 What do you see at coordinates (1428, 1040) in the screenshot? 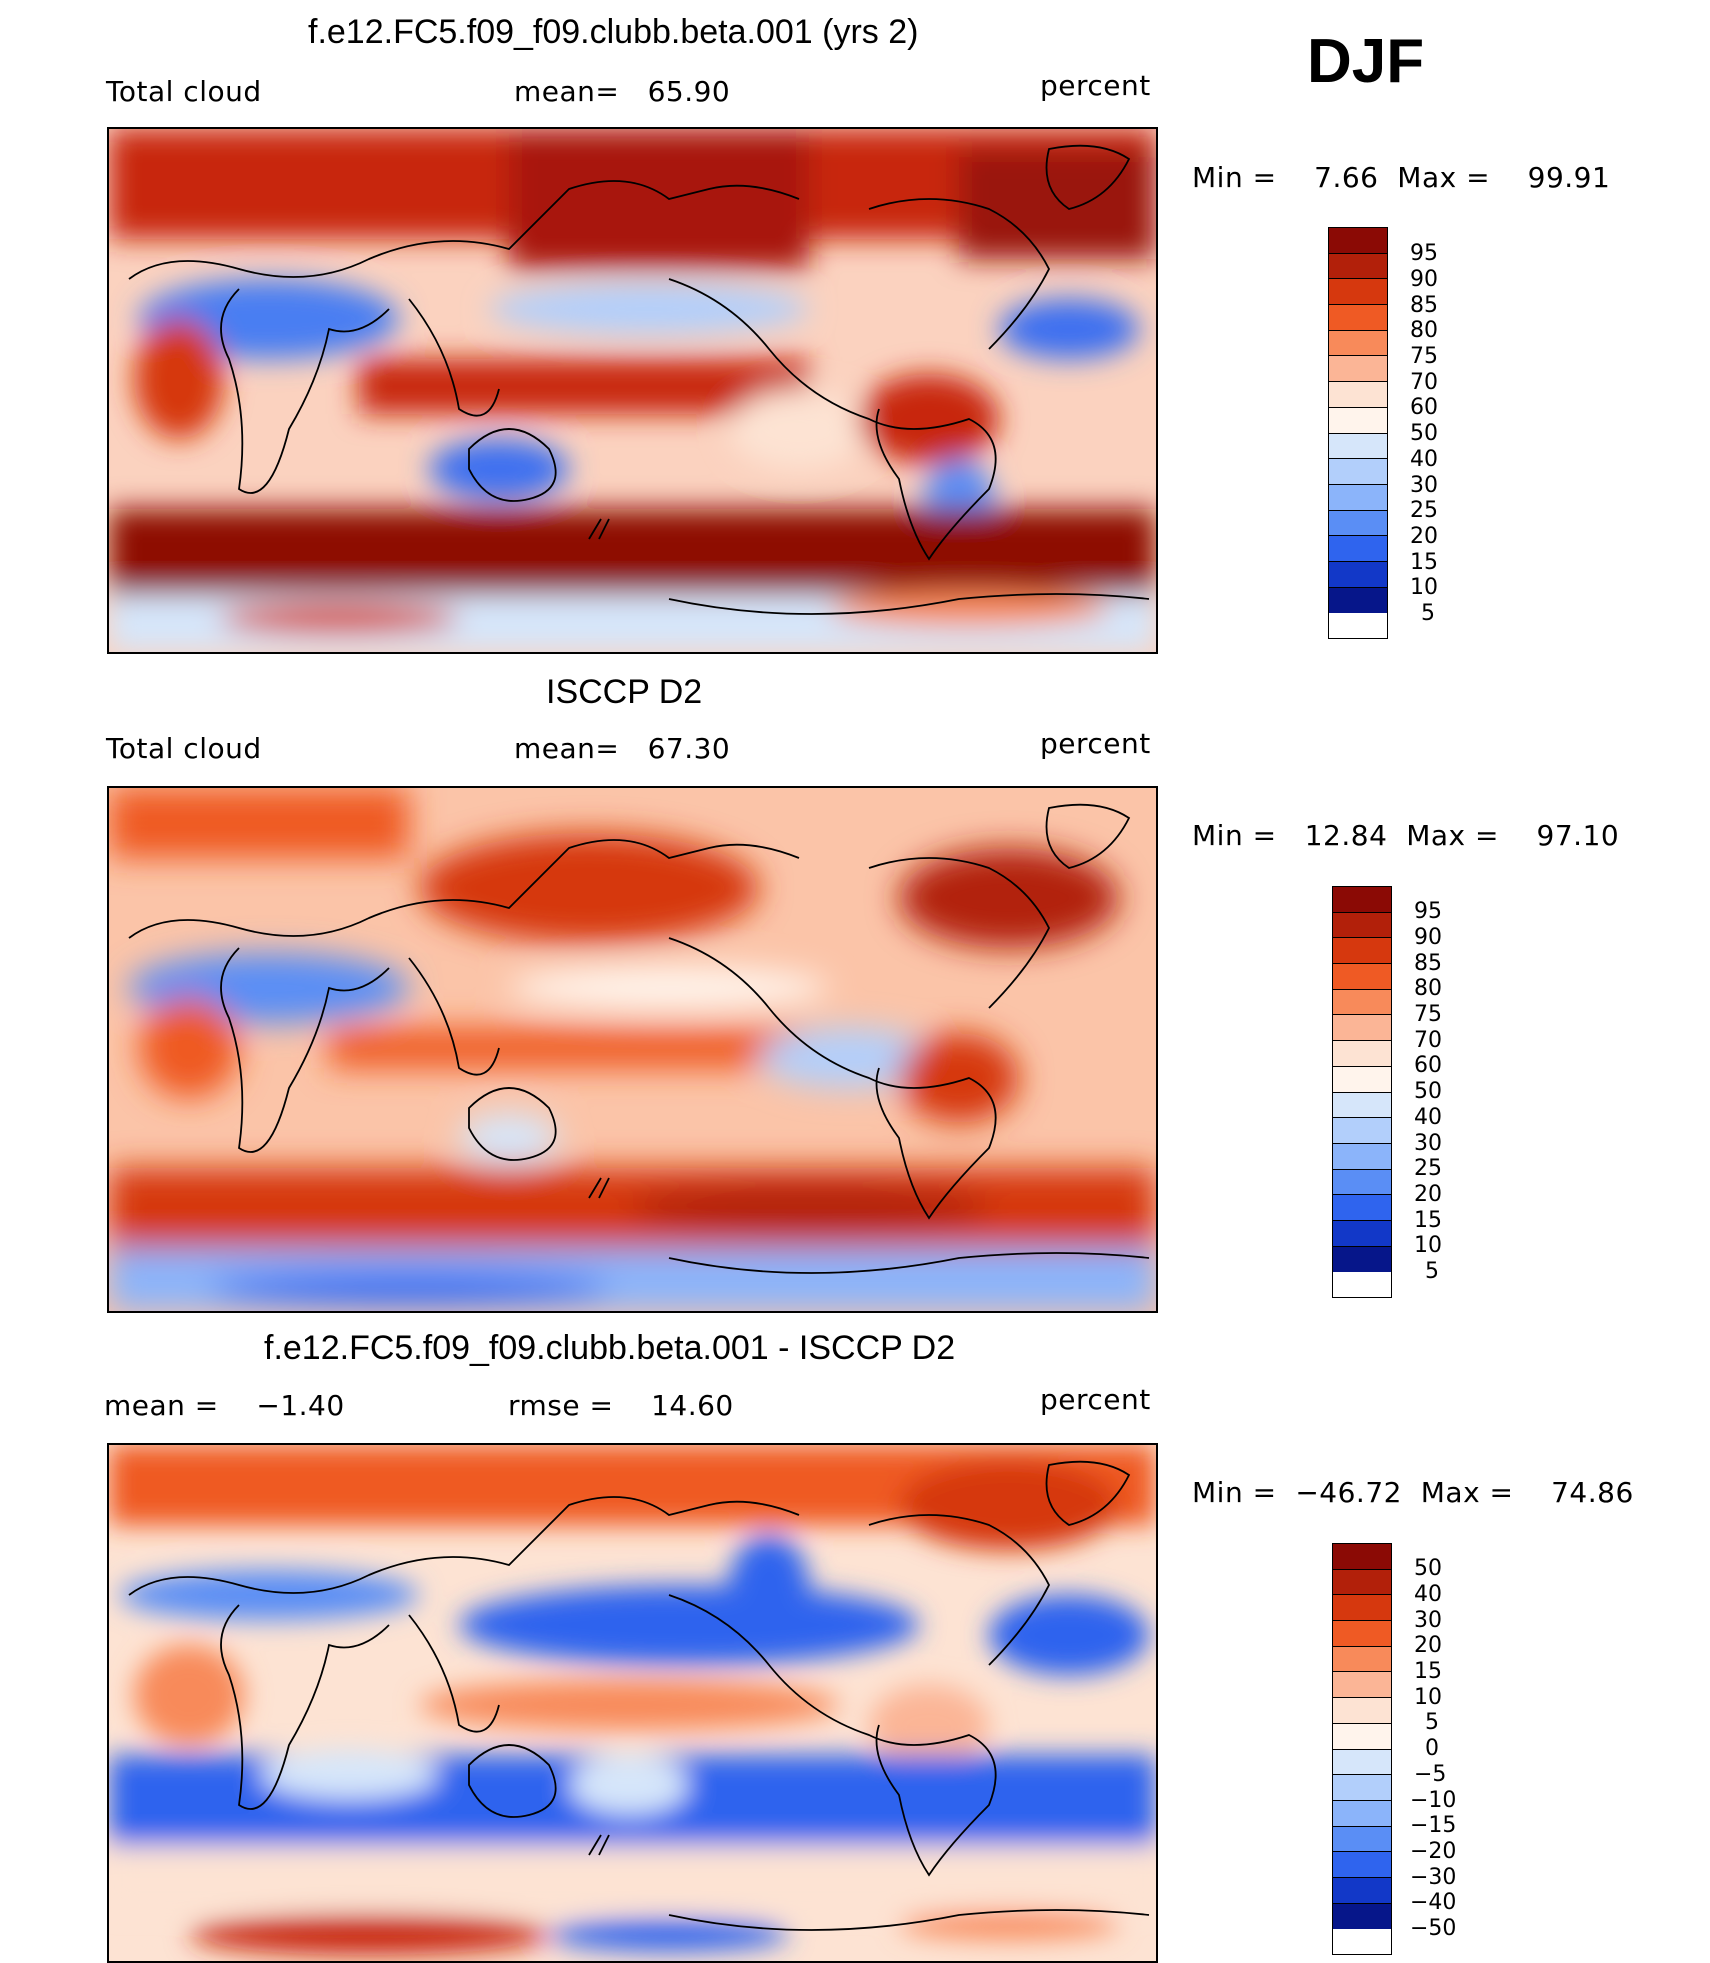
I see `colorbar-tick: 70` at bounding box center [1428, 1040].